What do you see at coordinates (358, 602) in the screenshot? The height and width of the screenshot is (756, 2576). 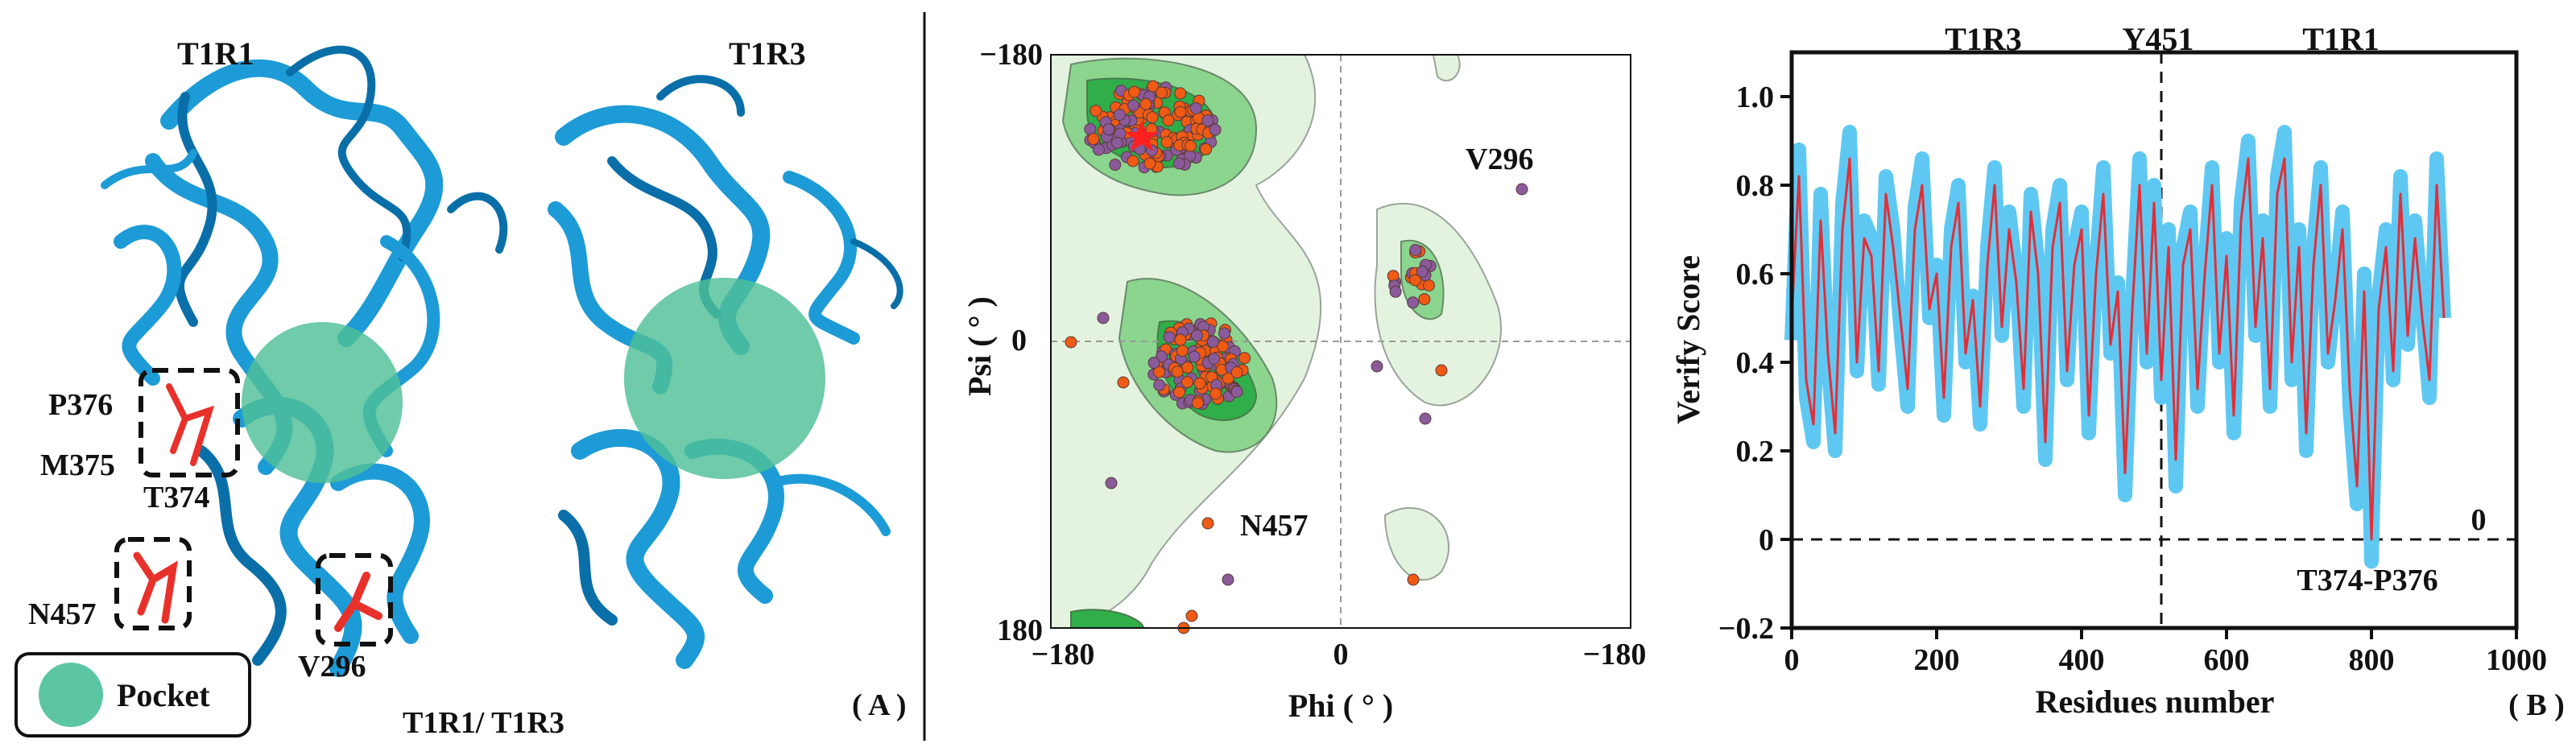 I see `residue-sticks-v296` at bounding box center [358, 602].